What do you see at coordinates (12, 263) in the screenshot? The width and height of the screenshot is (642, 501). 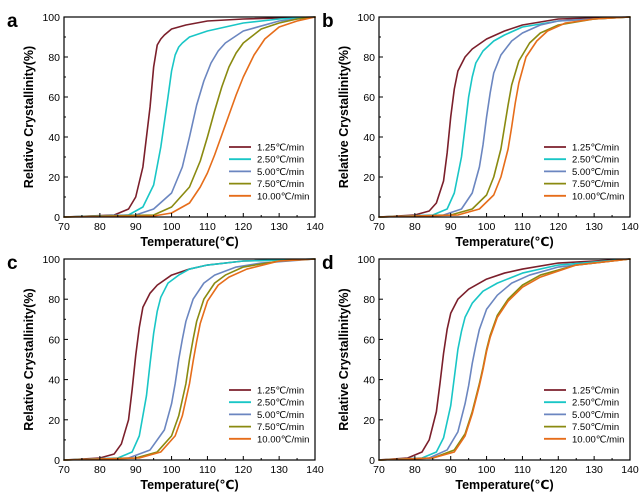 I see `panel-label: c` at bounding box center [12, 263].